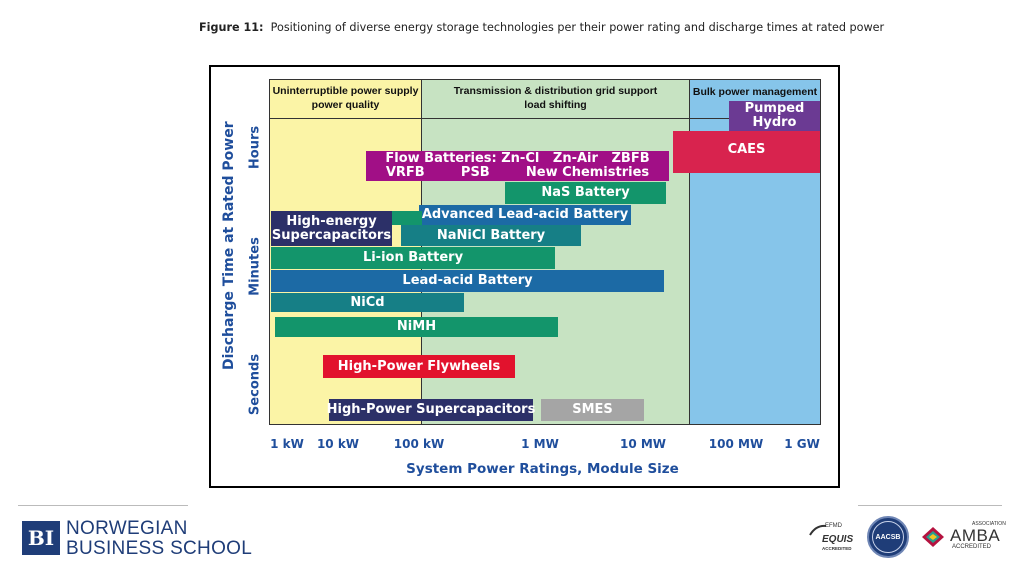  I want to click on footer-rule-left, so click(103, 505).